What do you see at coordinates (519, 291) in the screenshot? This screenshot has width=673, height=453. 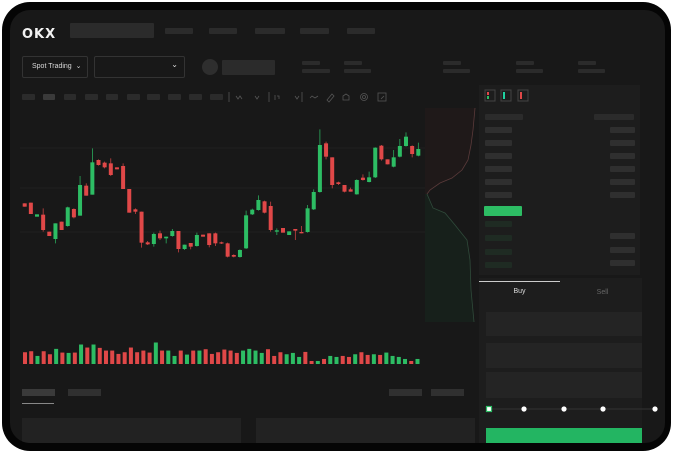 I see `tab-buy: Buy` at bounding box center [519, 291].